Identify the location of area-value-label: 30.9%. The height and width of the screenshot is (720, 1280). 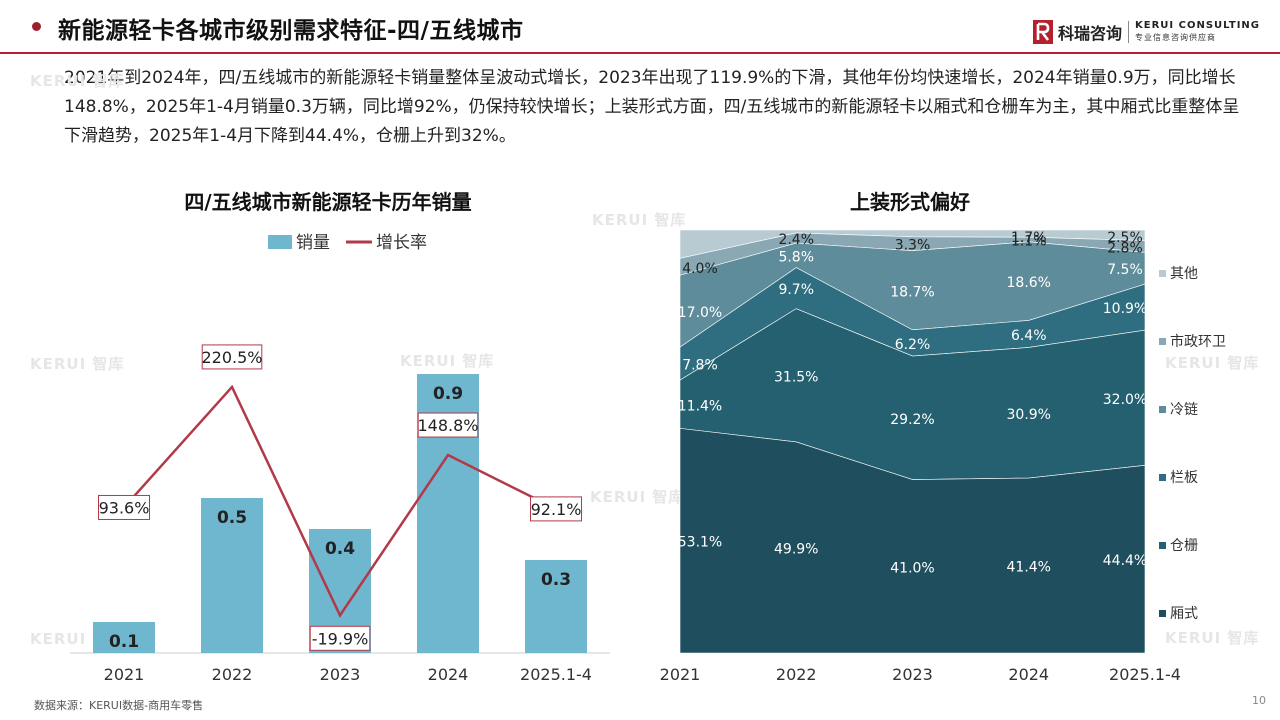
(1029, 415).